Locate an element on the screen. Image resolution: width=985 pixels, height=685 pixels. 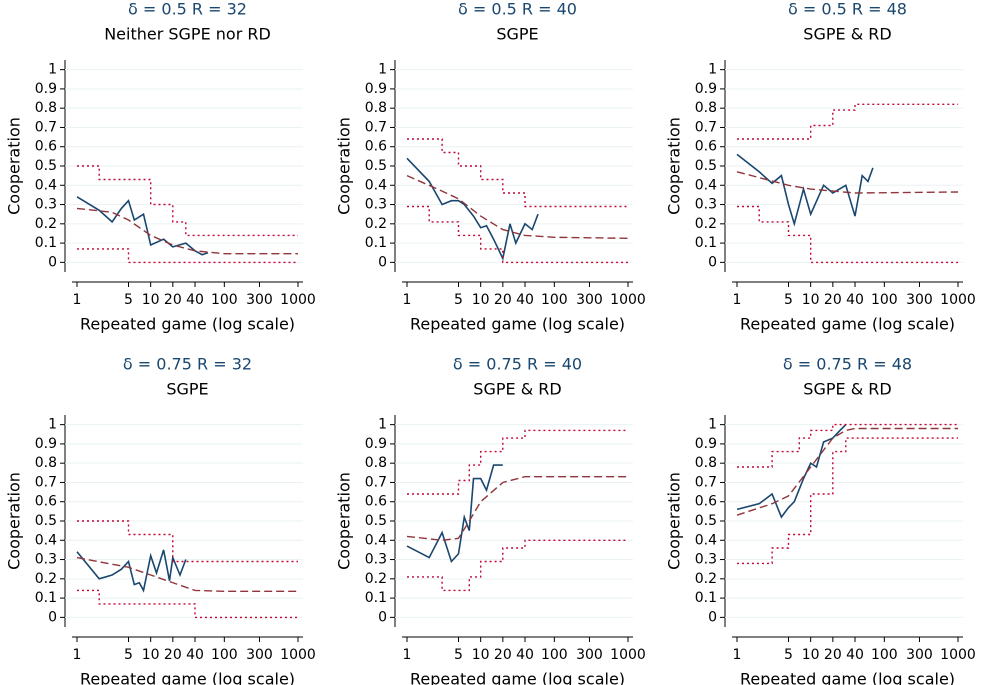
panel-title: δ = 0.5 R = 32 is located at coordinates (187, 9).